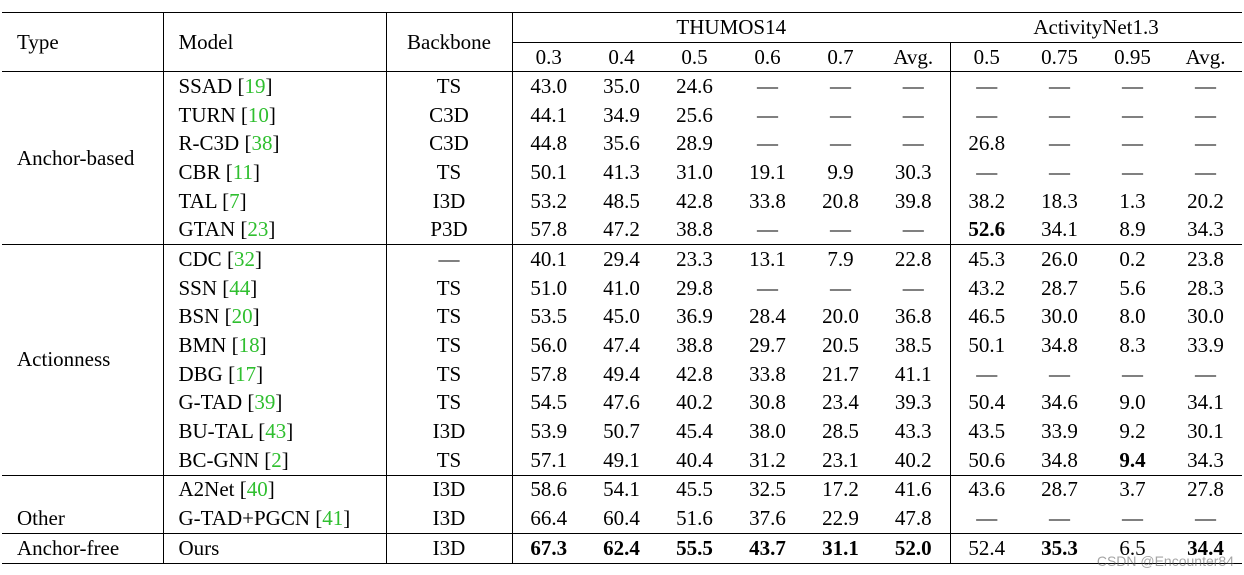 Image resolution: width=1244 pixels, height=575 pixels. I want to click on citation-link: 23, so click(258, 229).